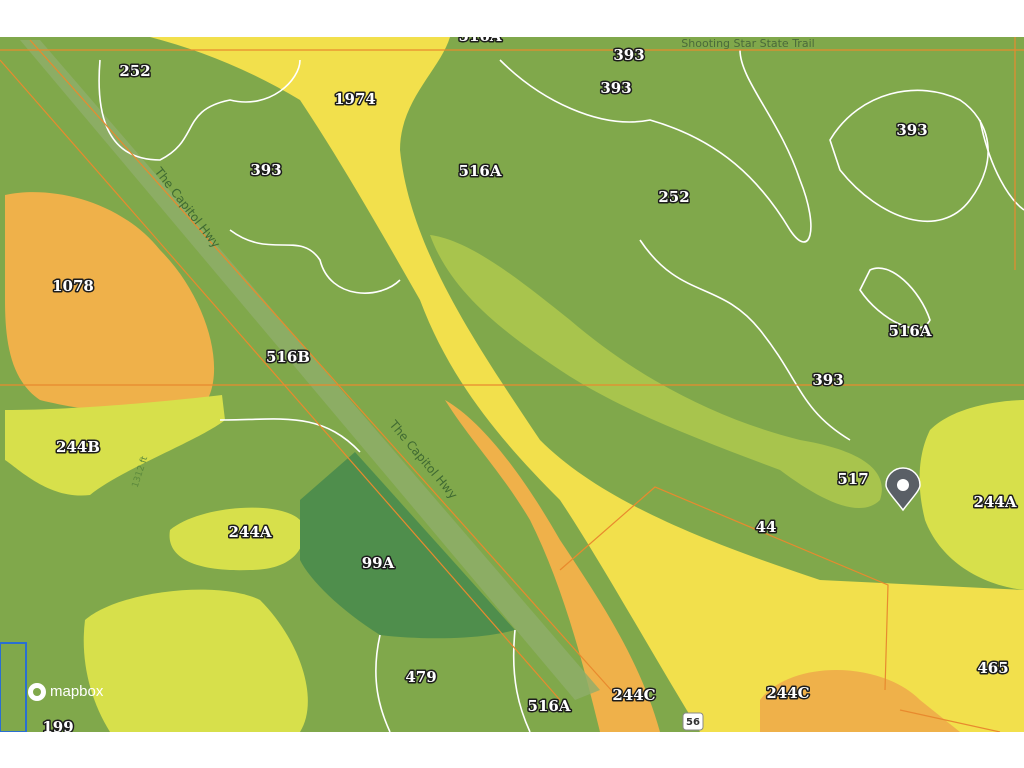 This screenshot has width=1024, height=768. Describe the element at coordinates (73, 286) in the screenshot. I see `soil-label: 1078` at that location.